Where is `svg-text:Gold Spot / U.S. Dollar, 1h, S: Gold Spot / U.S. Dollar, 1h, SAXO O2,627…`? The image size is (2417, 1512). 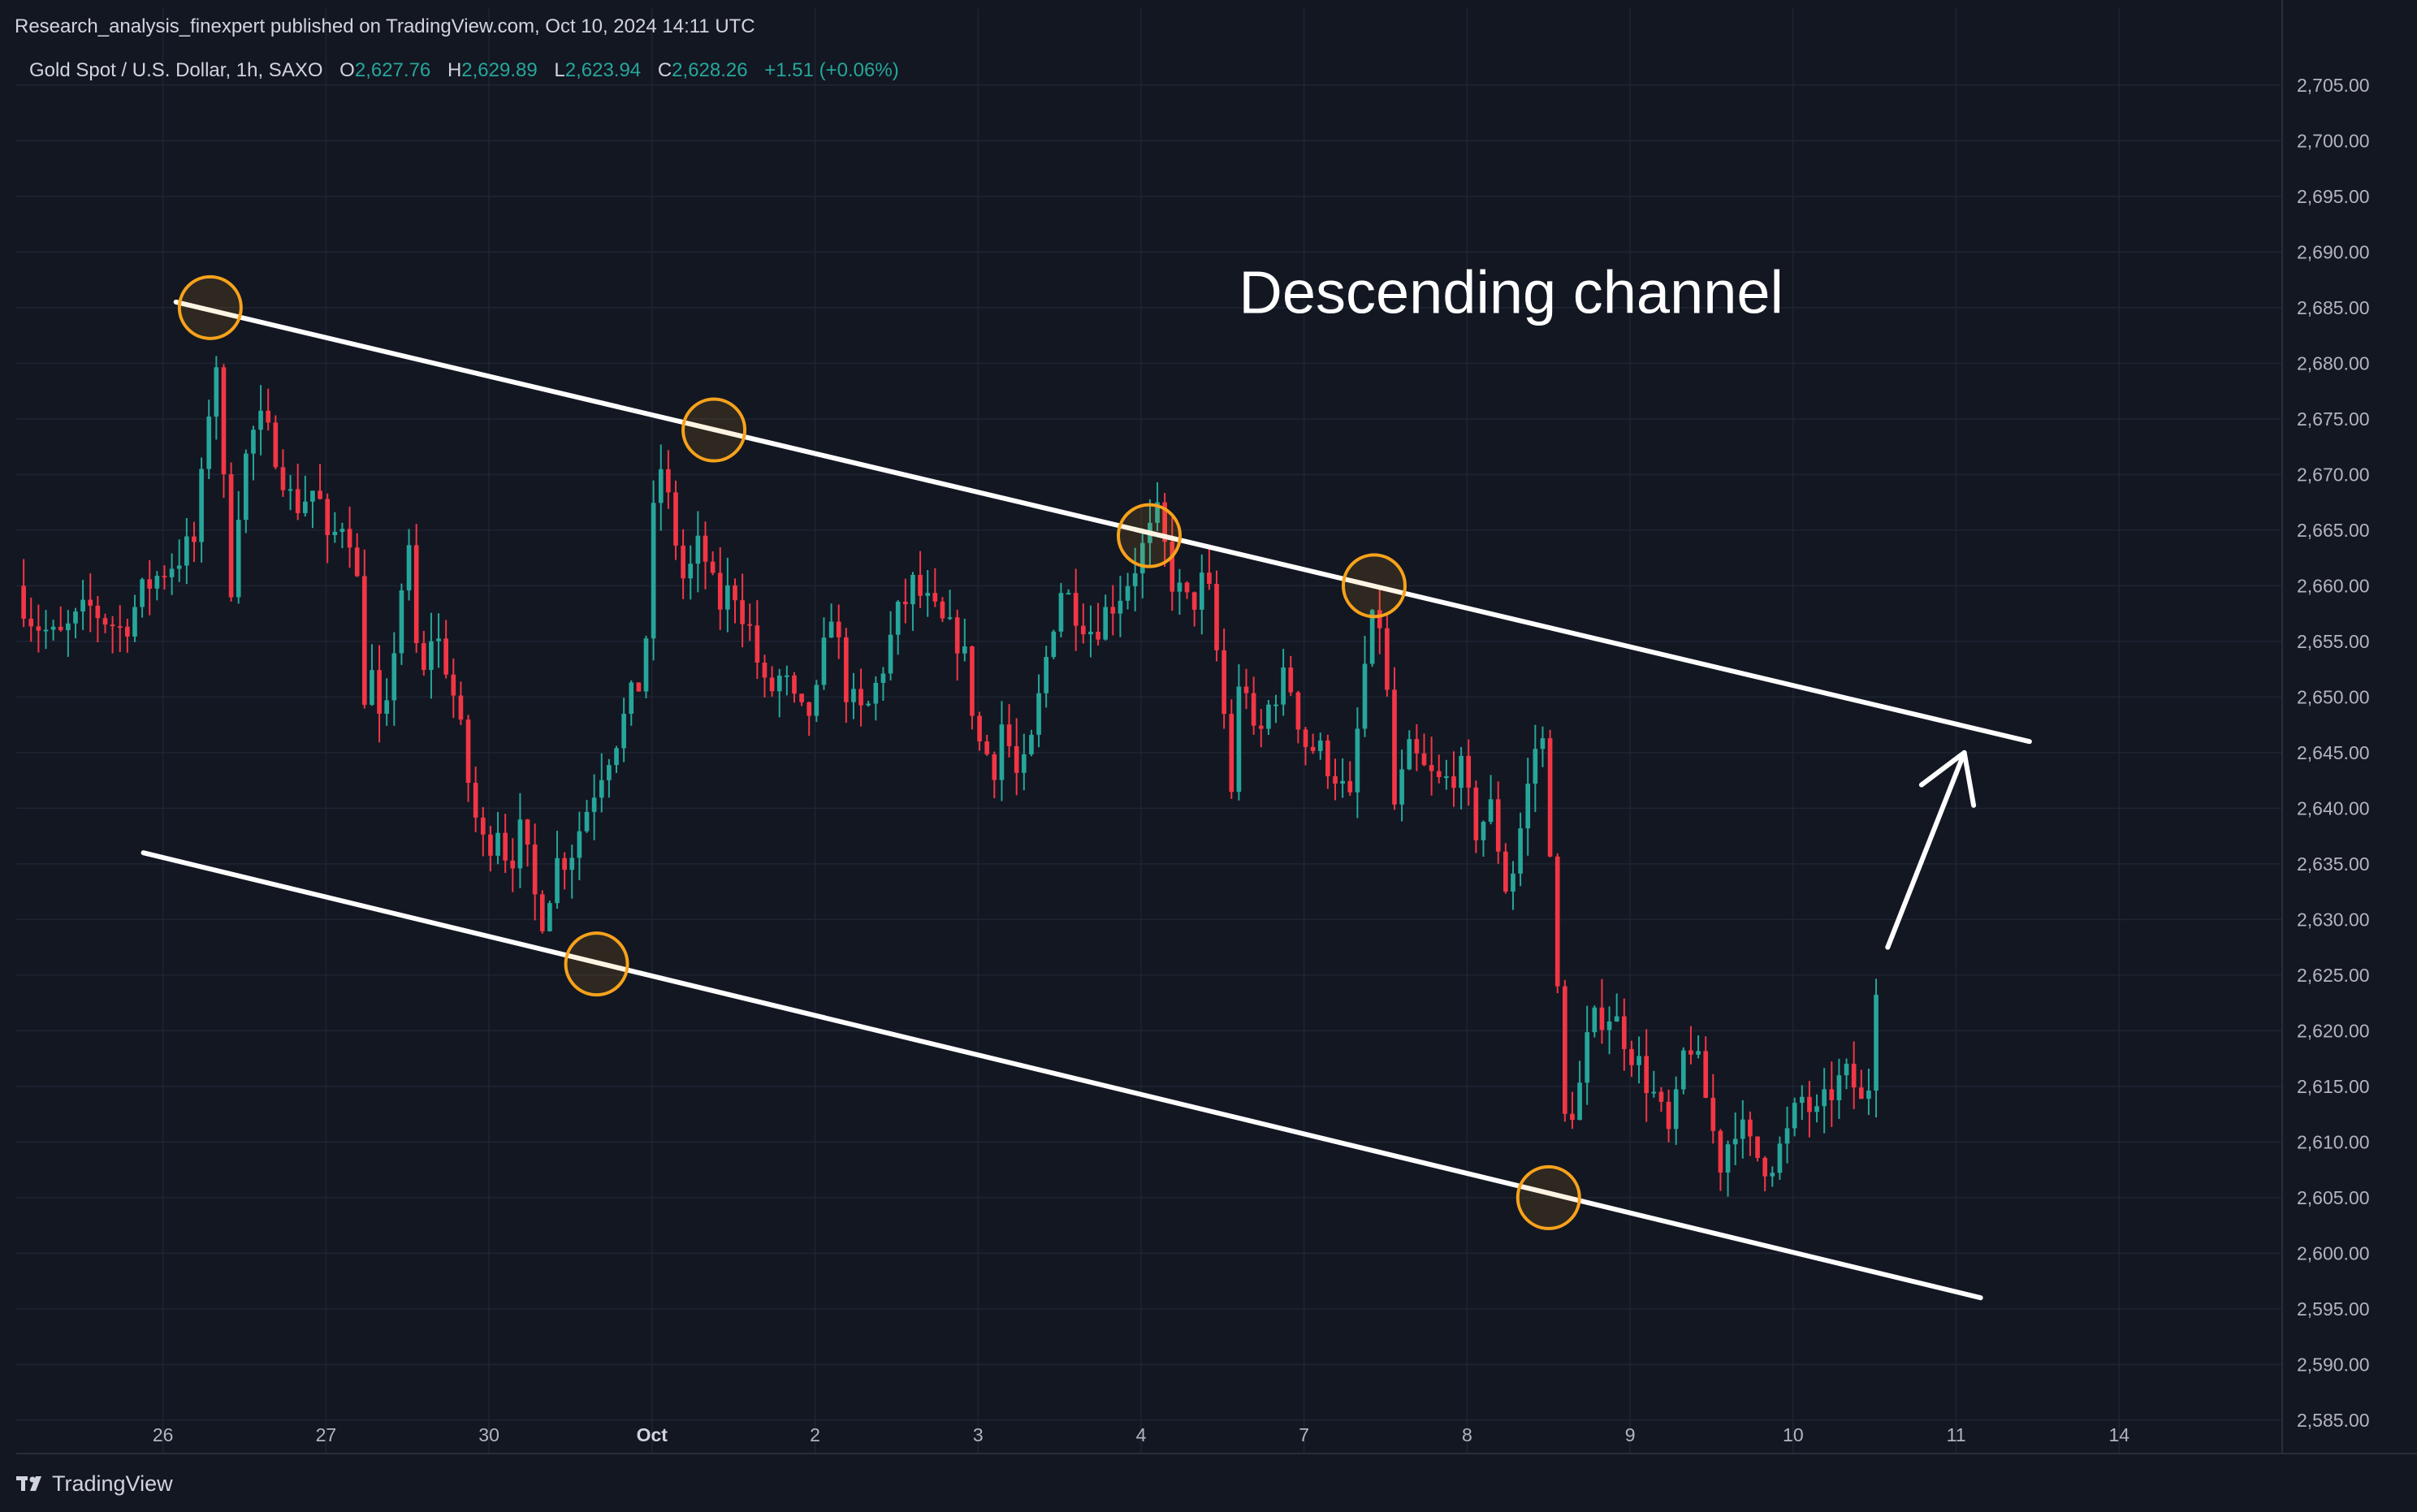 svg-text:Gold Spot / U.S. Dollar, 1h, S: Gold Spot / U.S. Dollar, 1h, SAXO O2,627… is located at coordinates (464, 70).